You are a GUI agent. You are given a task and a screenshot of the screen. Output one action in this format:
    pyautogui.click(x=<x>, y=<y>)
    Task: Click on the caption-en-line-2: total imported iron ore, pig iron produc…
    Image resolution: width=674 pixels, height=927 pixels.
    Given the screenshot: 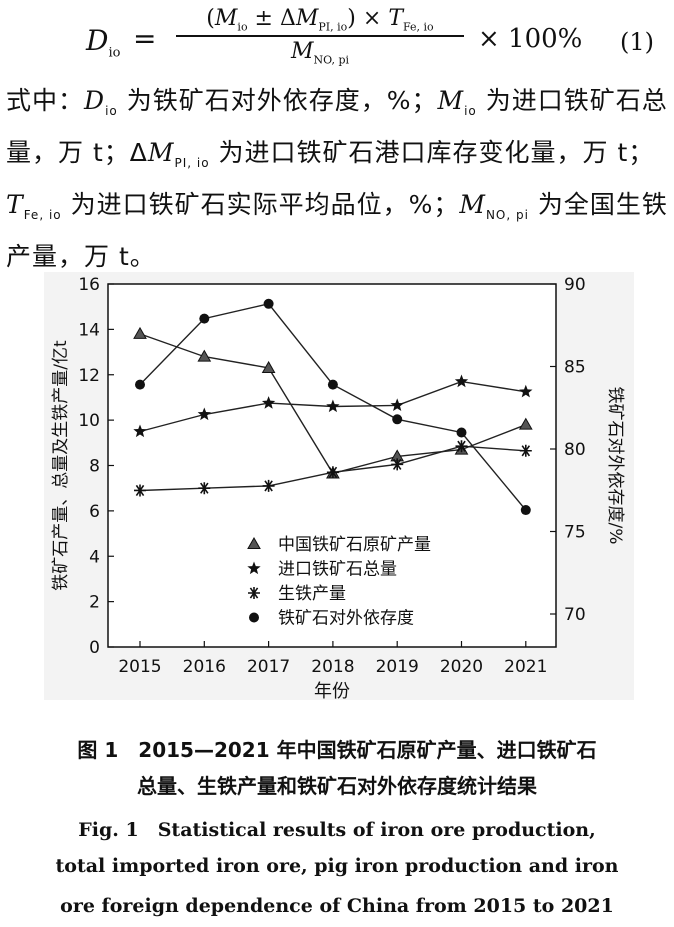 What is the action you would take?
    pyautogui.click(x=337, y=866)
    